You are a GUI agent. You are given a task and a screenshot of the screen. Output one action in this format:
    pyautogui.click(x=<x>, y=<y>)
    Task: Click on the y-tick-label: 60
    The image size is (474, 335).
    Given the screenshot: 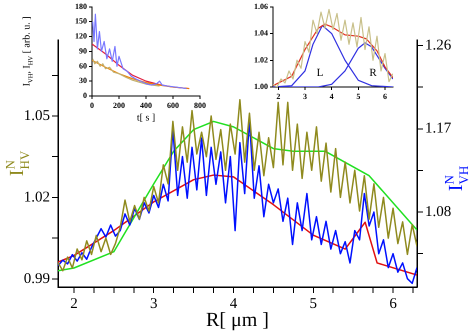 What is the action you would take?
    pyautogui.click(x=83, y=65)
    